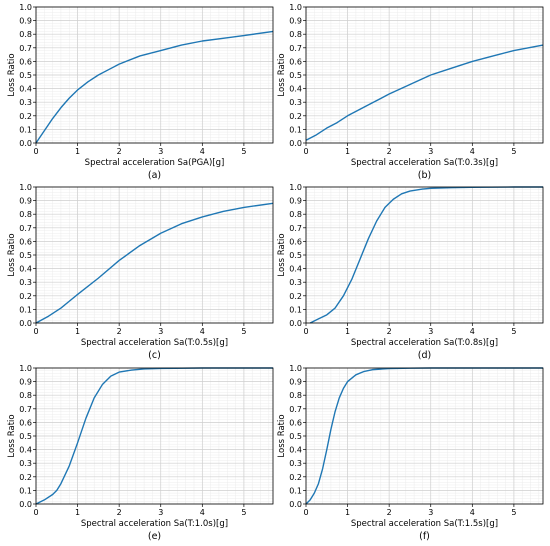 The image size is (550, 546). Describe the element at coordinates (154, 175) in the screenshot. I see `panel-caption: (a)` at that location.